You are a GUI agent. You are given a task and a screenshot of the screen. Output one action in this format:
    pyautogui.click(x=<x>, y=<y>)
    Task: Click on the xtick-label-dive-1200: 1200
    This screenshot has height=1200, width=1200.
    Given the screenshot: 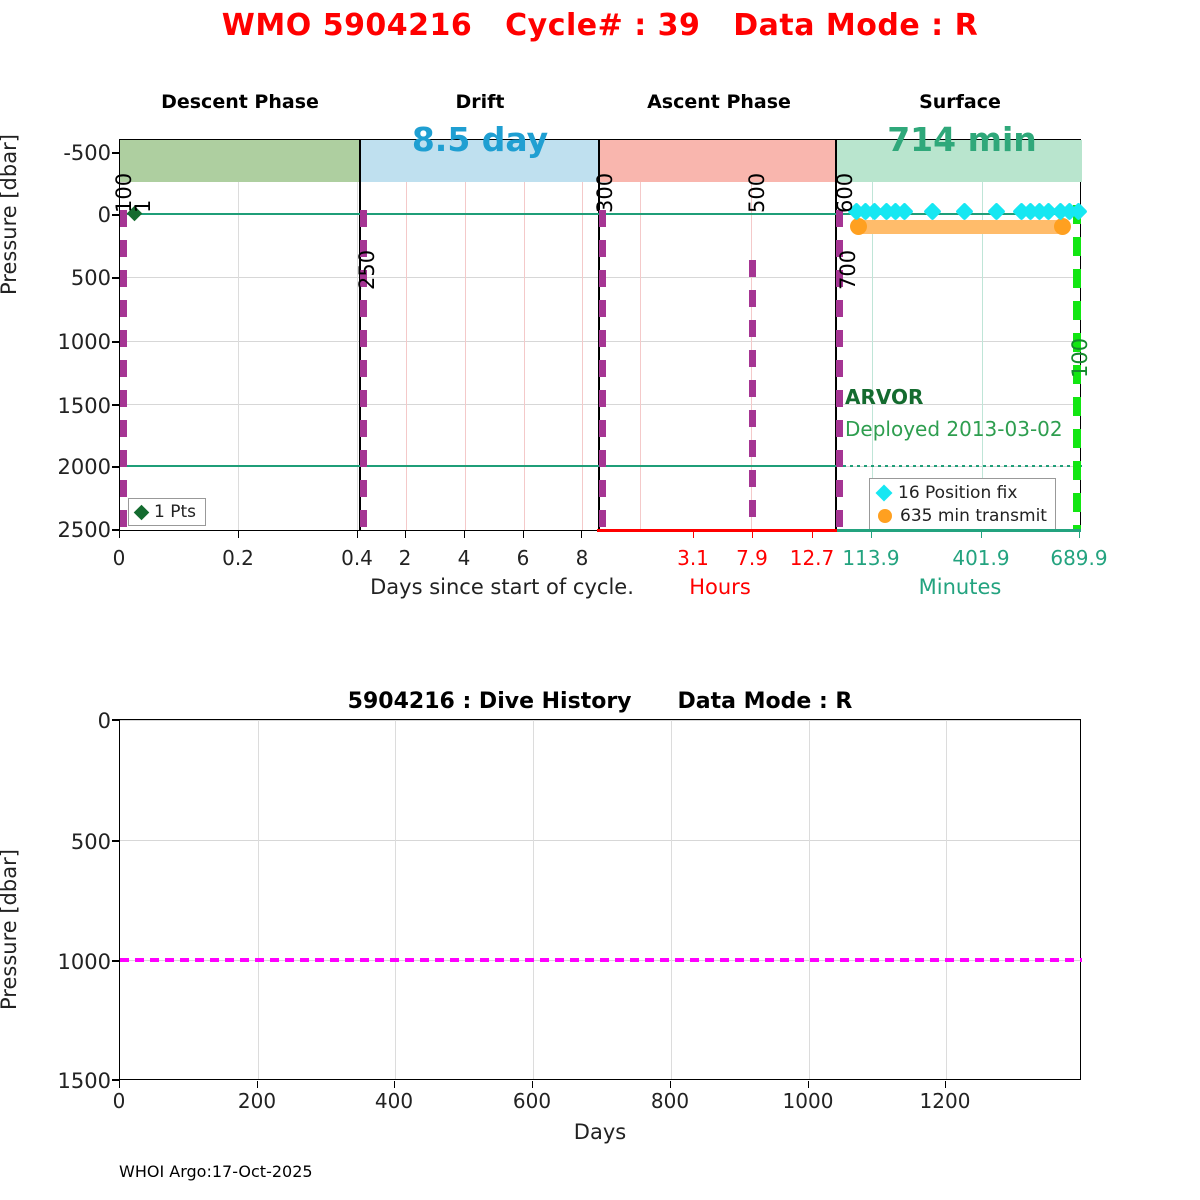 What is the action you would take?
    pyautogui.click(x=945, y=1101)
    